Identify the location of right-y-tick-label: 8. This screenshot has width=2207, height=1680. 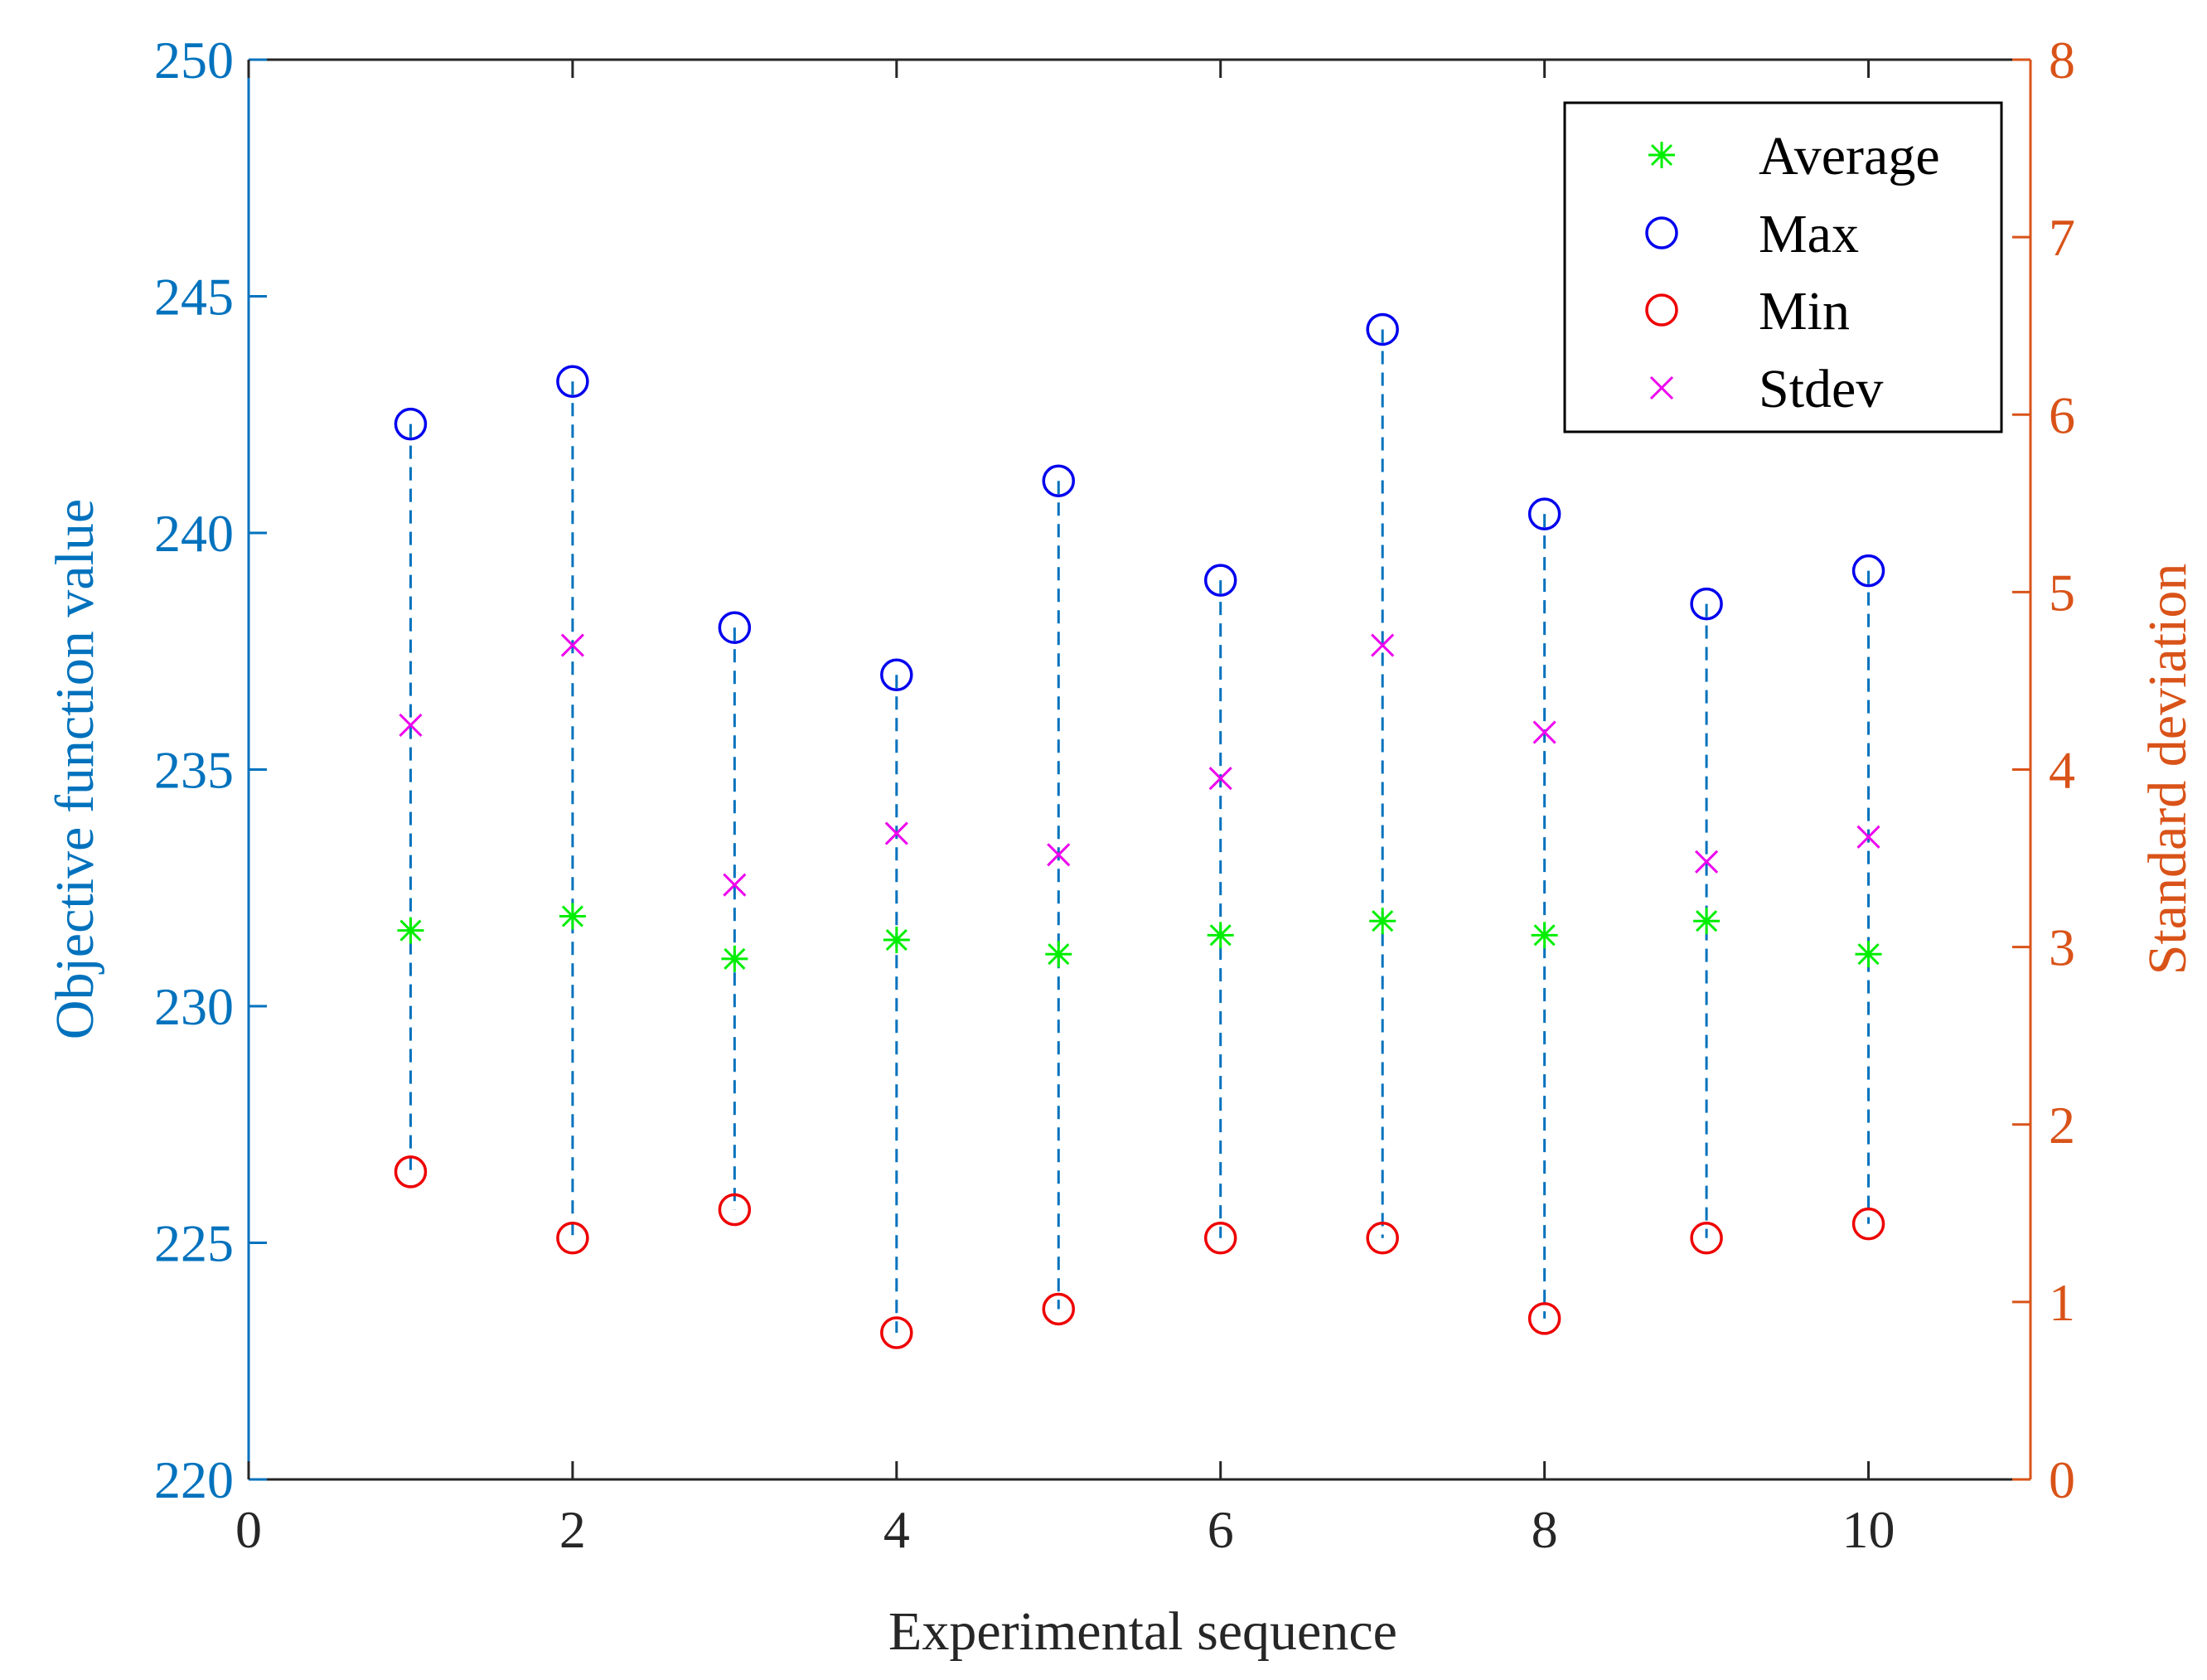
(2062, 60).